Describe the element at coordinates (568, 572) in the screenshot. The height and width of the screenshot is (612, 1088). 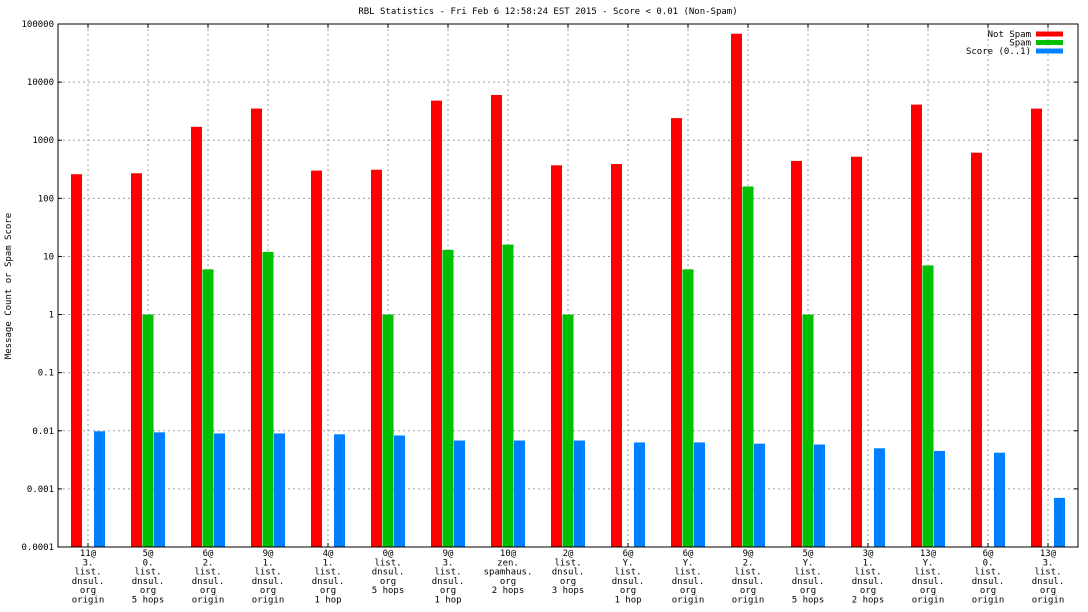
I see `x-tick-label: 2@ list. dnsul. org 3 hops` at that location.